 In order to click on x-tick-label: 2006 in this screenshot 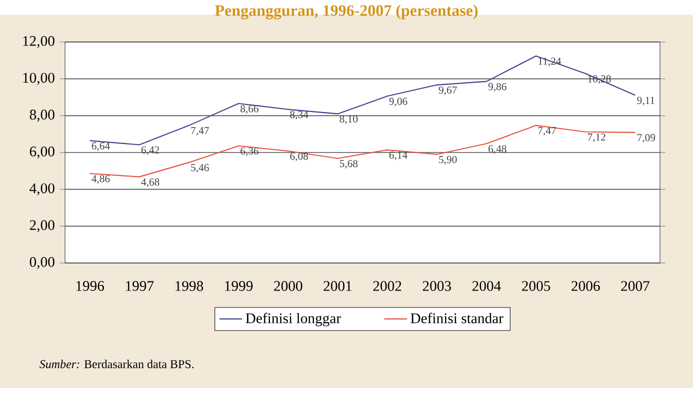, I will do `click(586, 286)`.